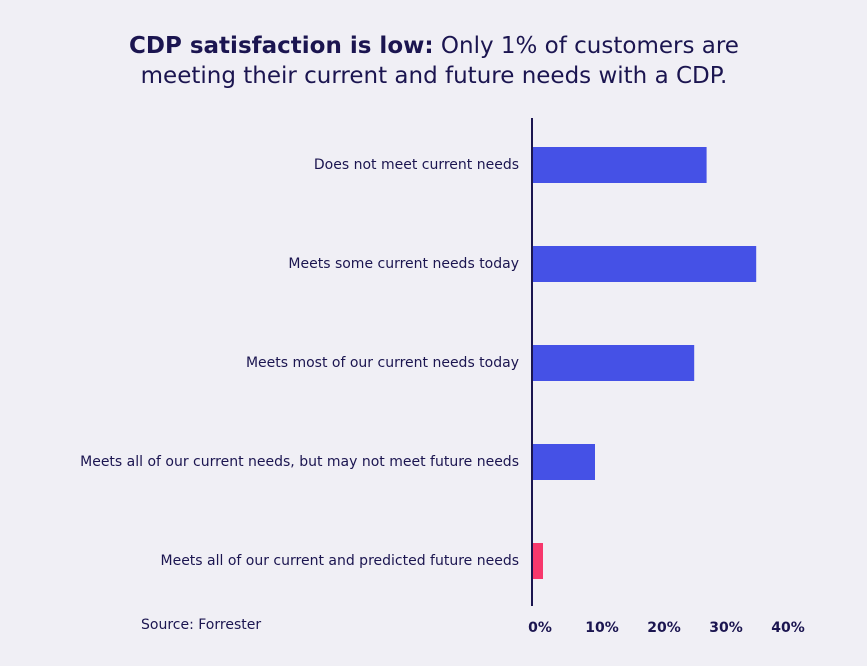  I want to click on y-tick-label: Meets most of our current needs today, so click(382, 363).